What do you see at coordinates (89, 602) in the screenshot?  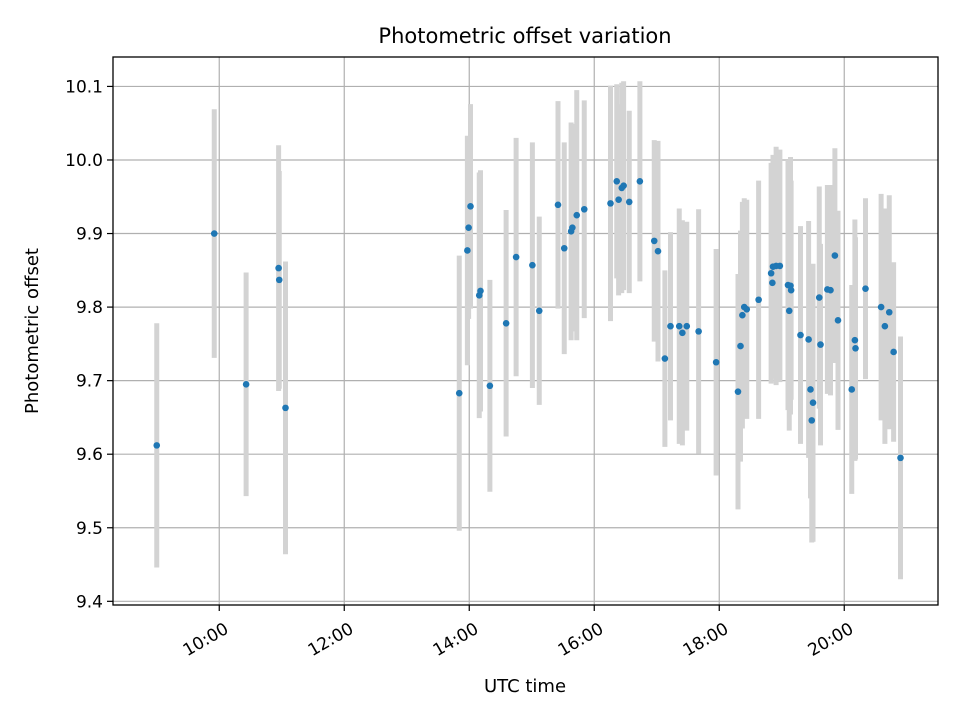 I see `y-tick-label: 9.4` at bounding box center [89, 602].